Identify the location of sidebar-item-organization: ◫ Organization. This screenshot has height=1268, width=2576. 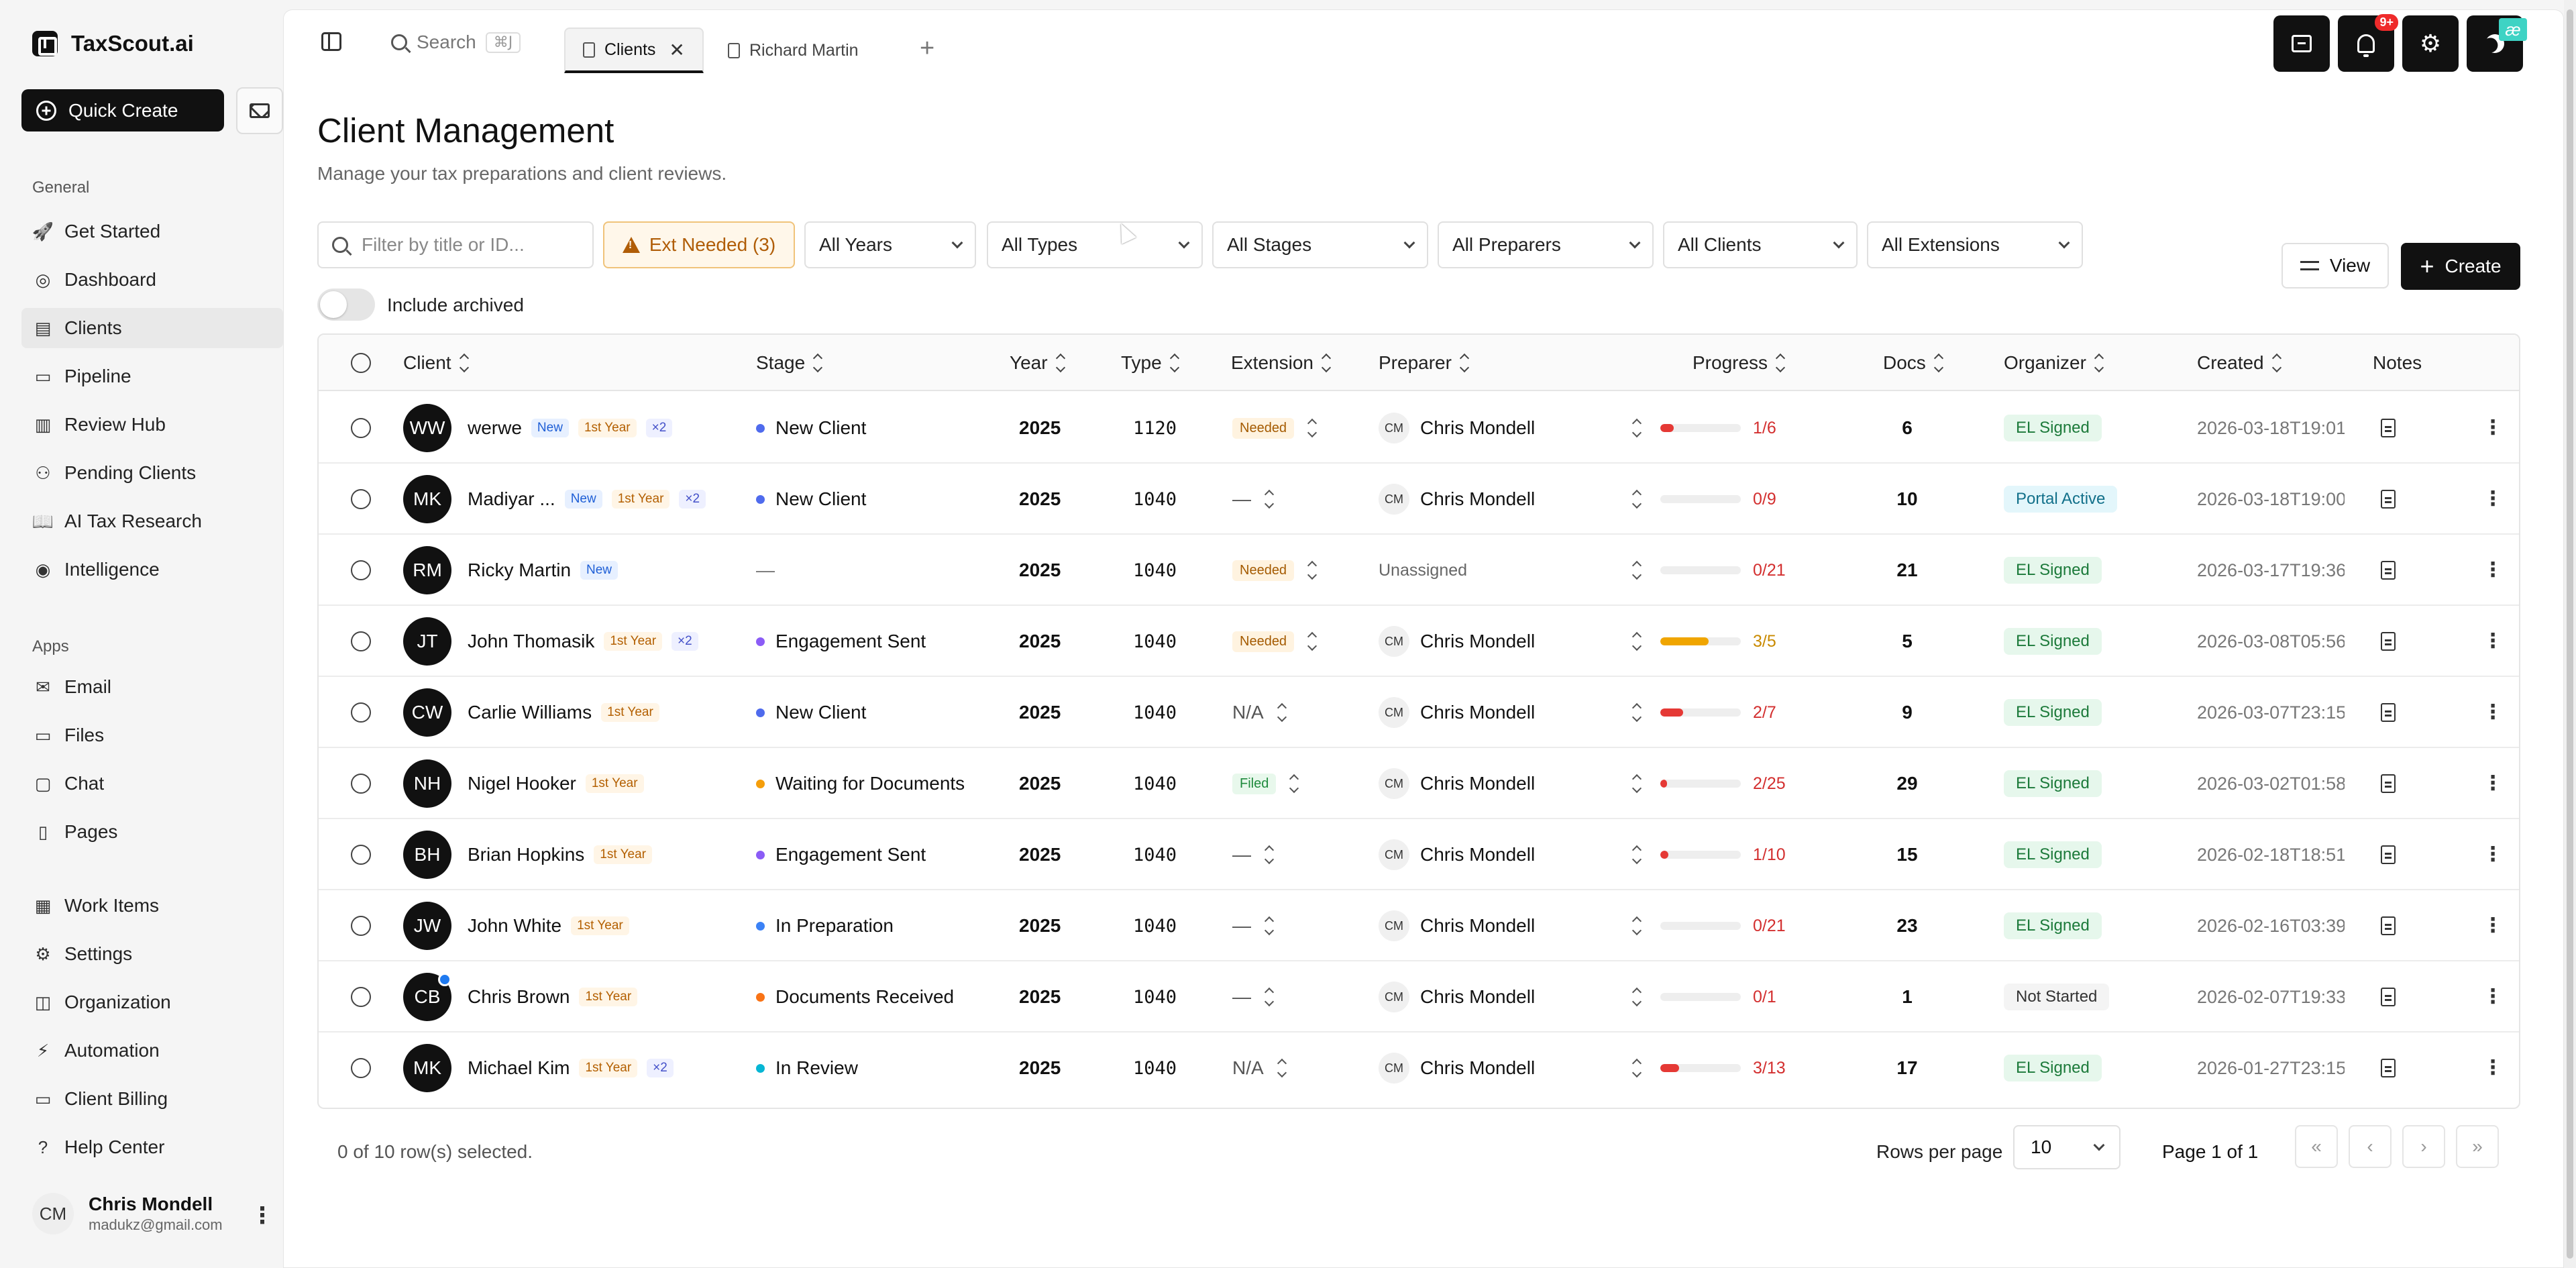
(152, 1002).